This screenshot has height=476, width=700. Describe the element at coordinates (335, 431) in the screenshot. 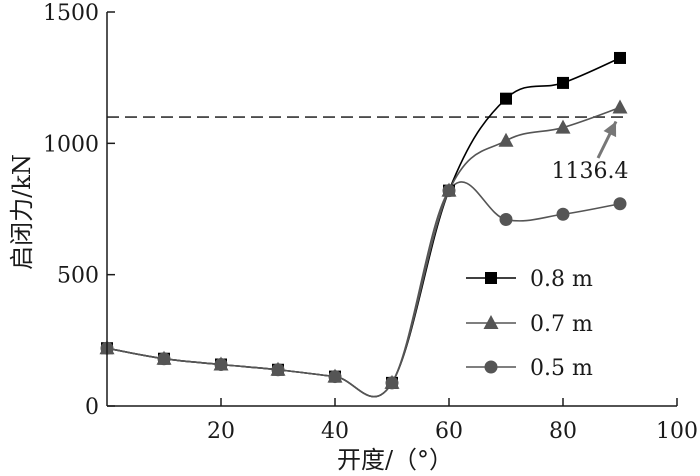

I see `x-tick-label: 40` at that location.